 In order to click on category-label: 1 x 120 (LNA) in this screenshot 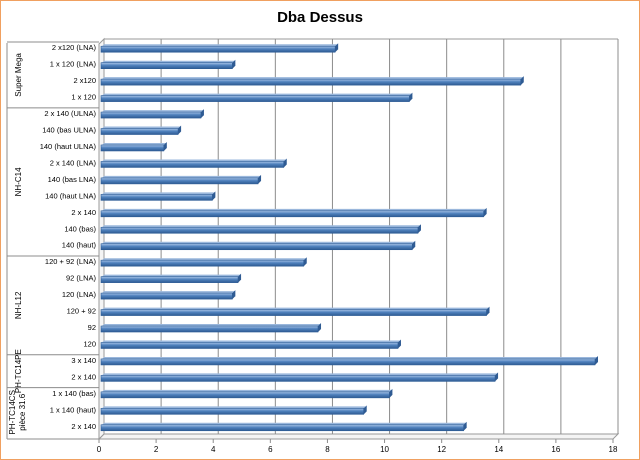, I will do `click(73, 64)`.